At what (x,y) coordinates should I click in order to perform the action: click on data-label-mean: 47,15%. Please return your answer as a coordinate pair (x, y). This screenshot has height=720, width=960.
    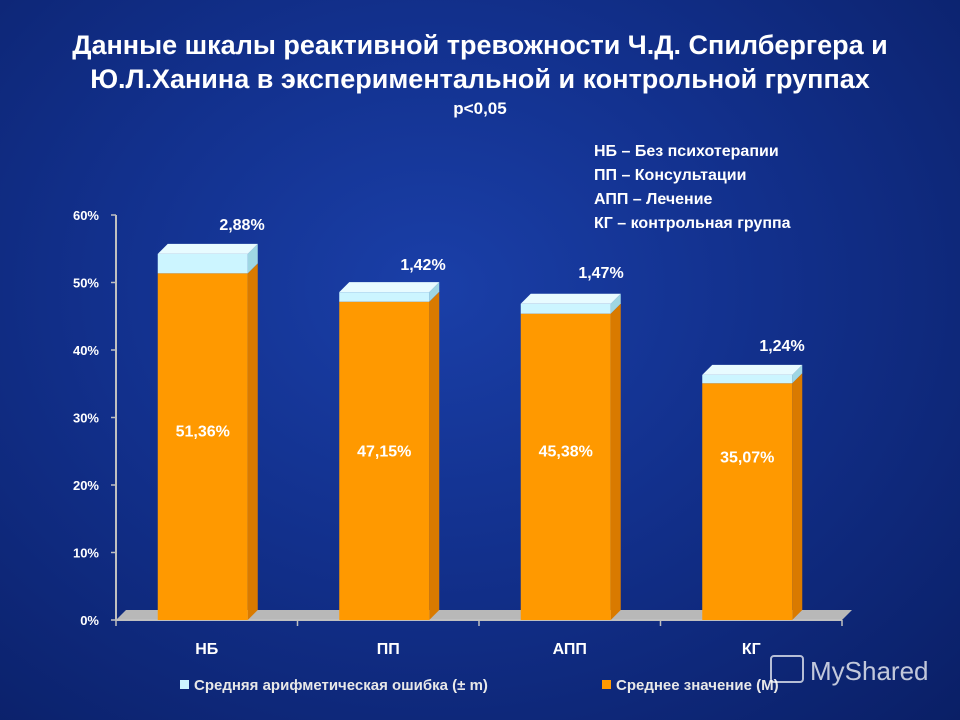
    Looking at the image, I should click on (384, 451).